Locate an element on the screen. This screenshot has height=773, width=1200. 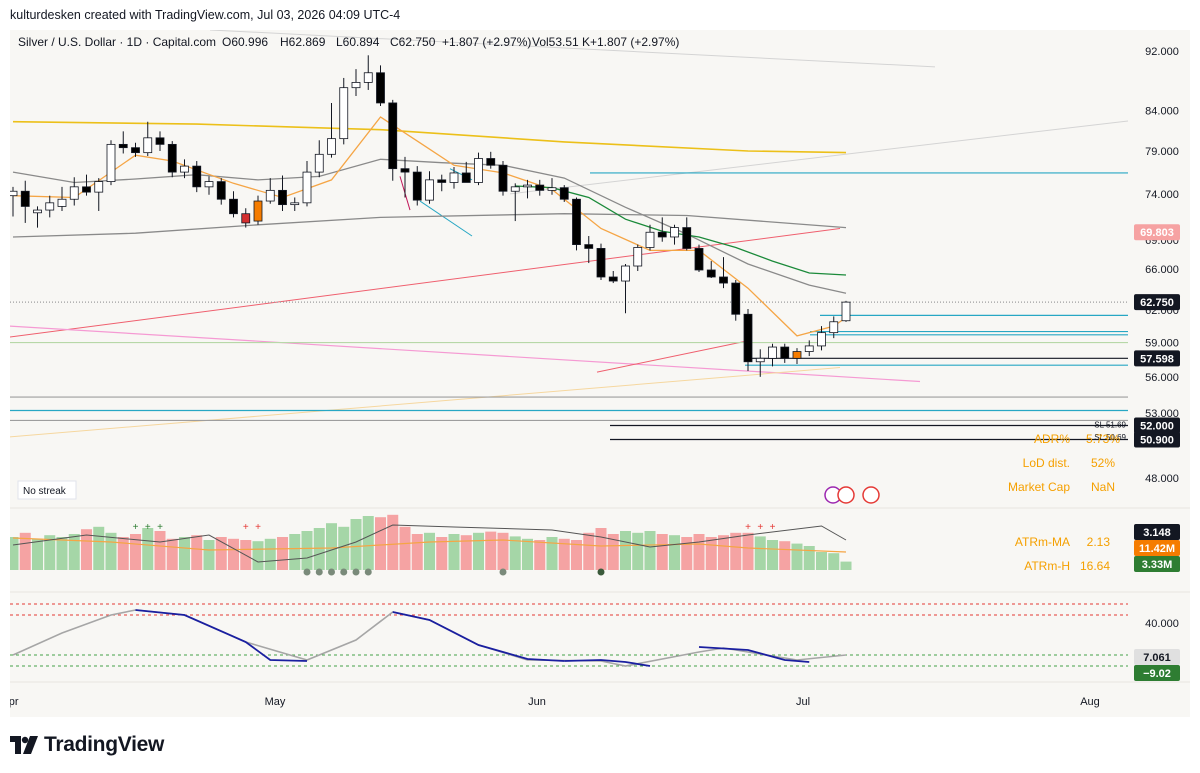
oscillator-label: 7.061 is located at coordinates (1157, 658).